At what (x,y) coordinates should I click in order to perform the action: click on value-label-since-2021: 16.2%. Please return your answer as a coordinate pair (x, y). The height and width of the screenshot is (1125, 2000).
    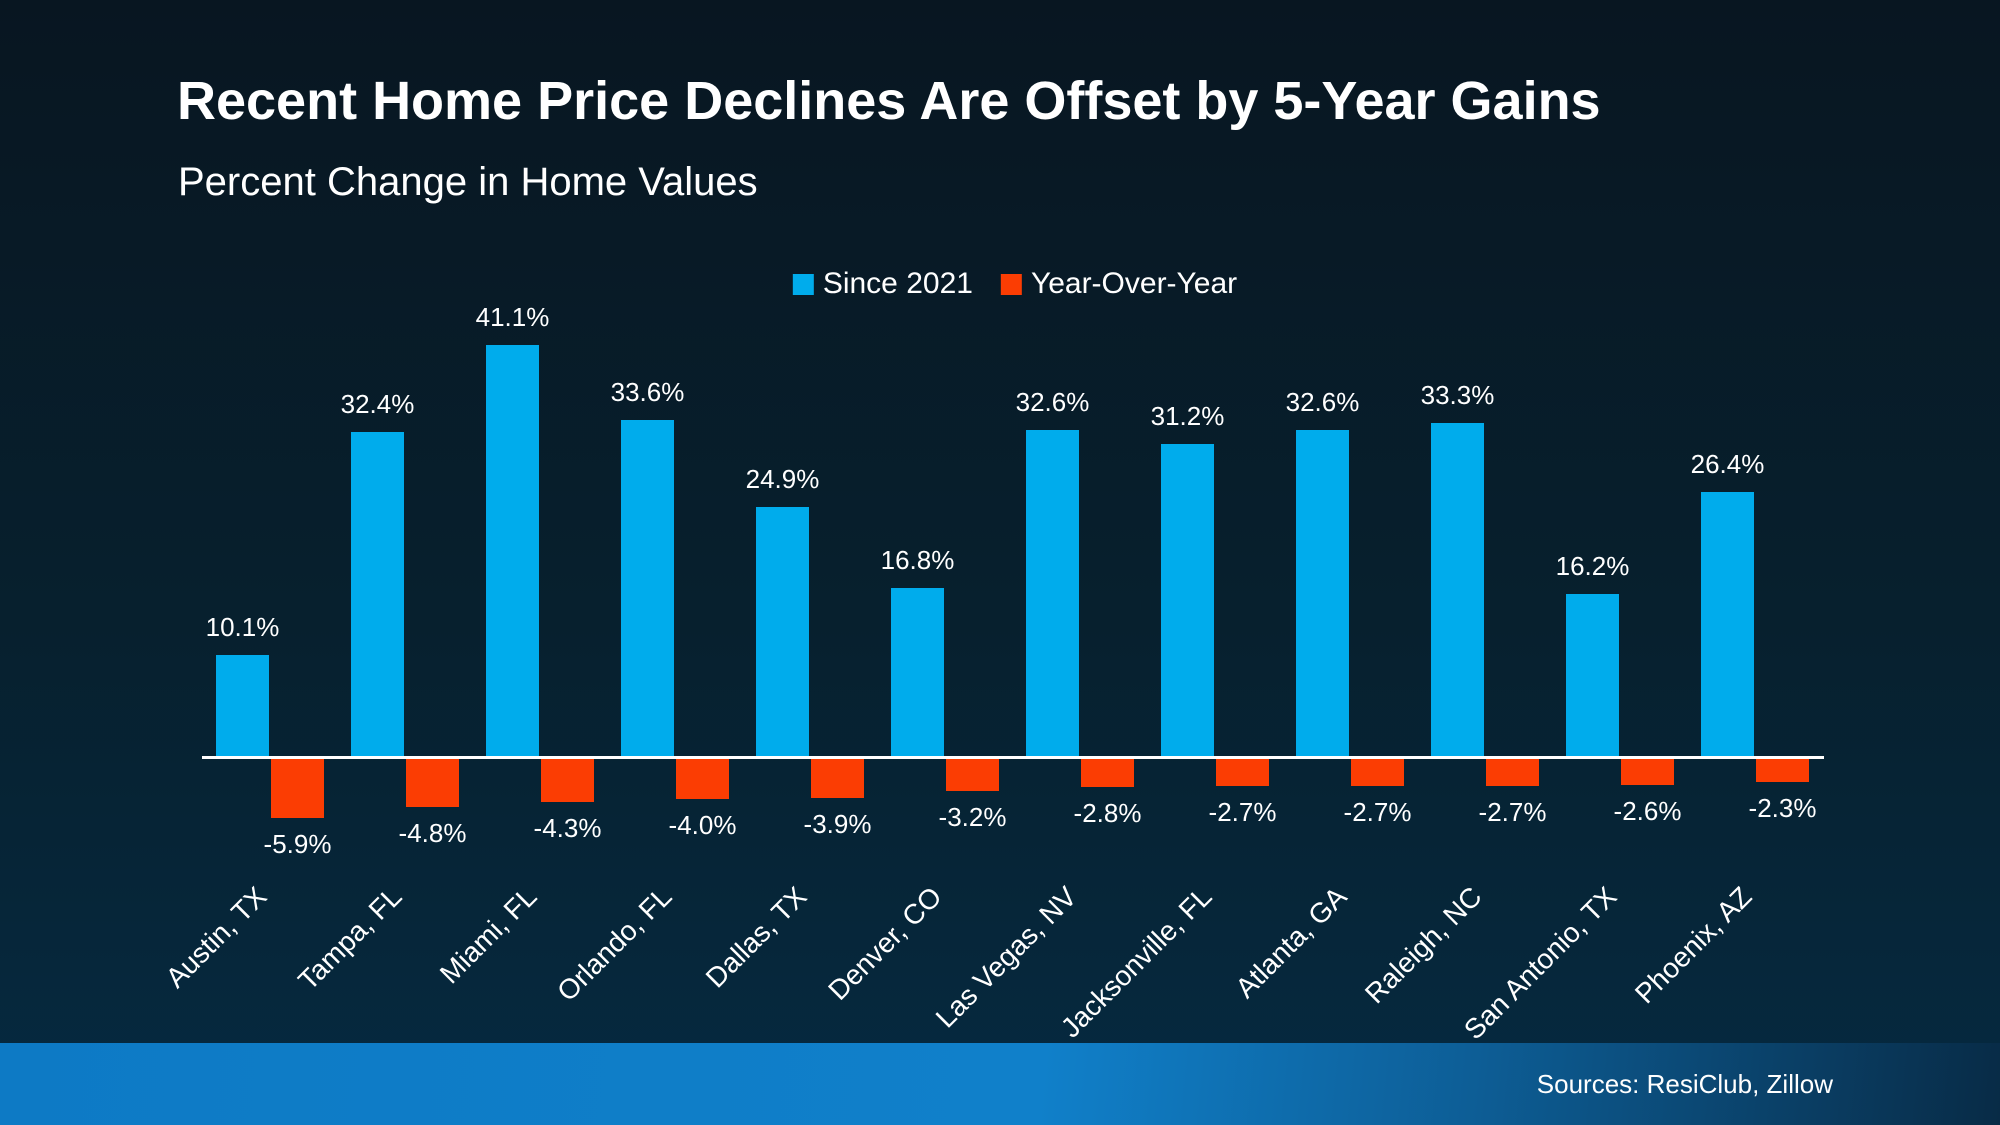
    Looking at the image, I should click on (1592, 566).